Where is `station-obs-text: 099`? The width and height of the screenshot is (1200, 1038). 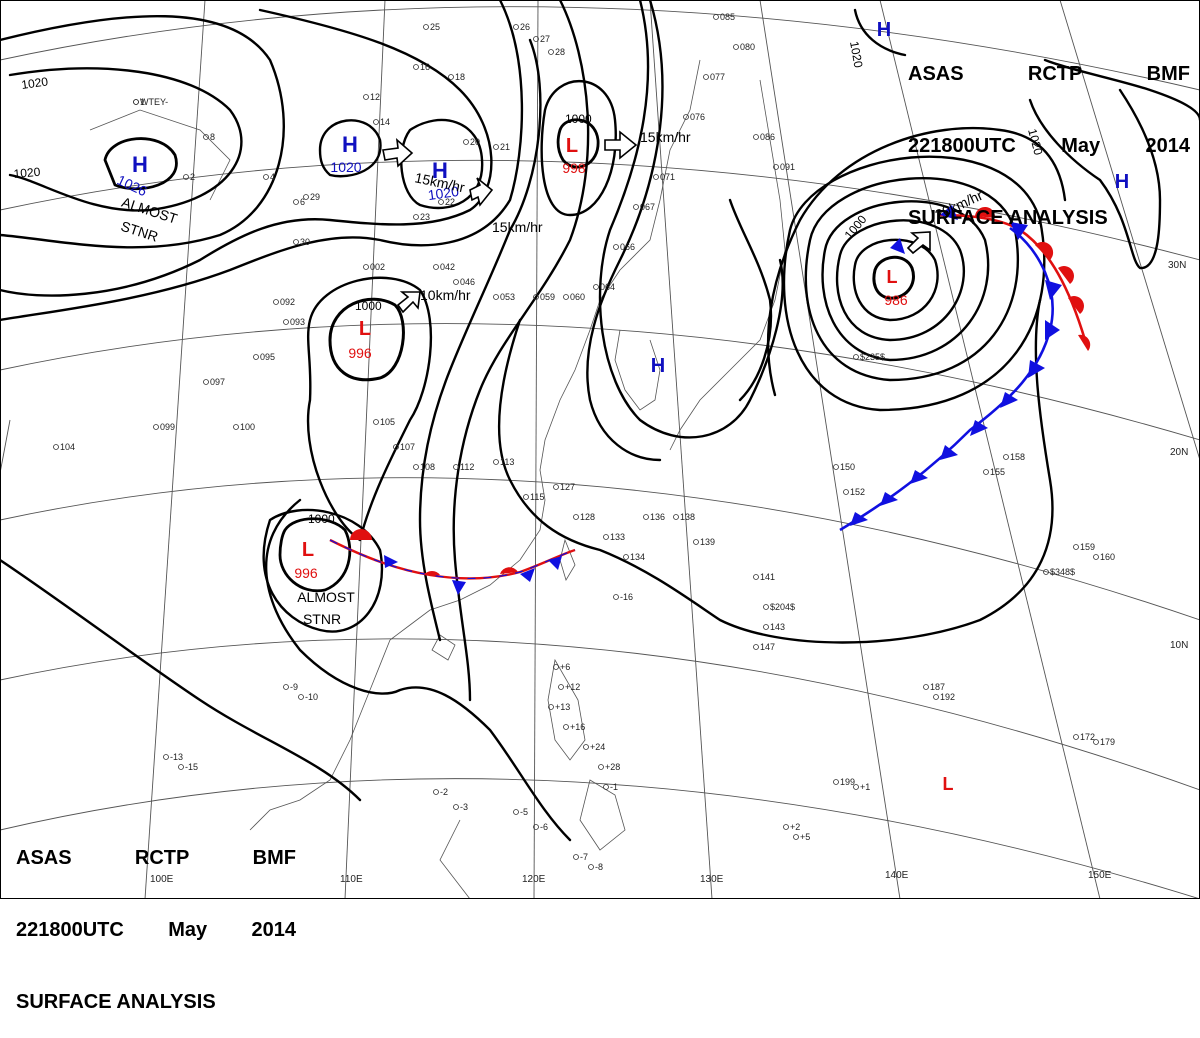
station-obs-text: 099 is located at coordinates (167, 427).